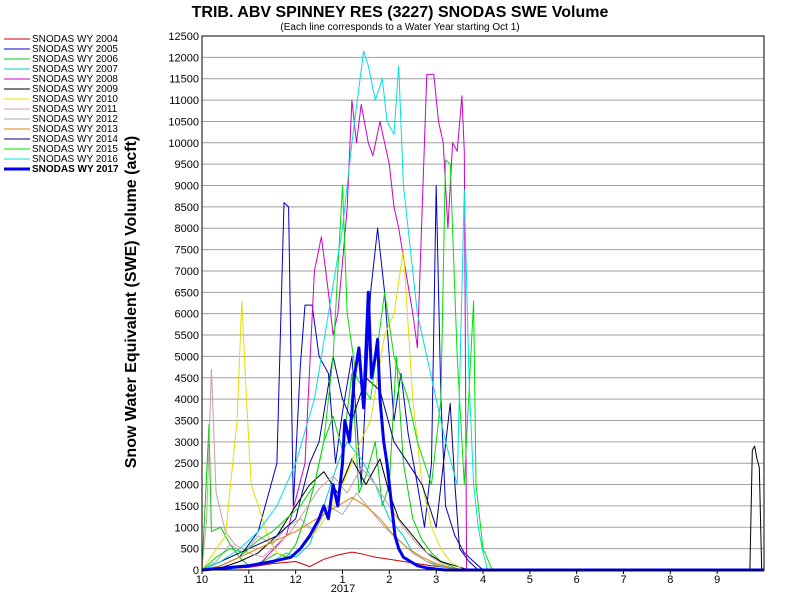 The width and height of the screenshot is (800, 600). I want to click on x-tick-label: 6, so click(577, 580).